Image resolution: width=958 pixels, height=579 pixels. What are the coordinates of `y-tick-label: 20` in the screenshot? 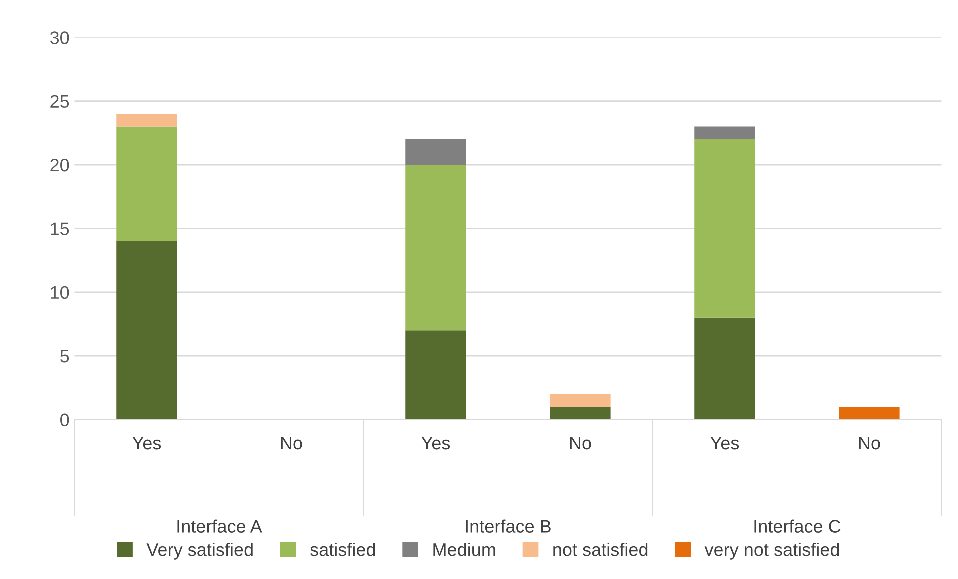 It's located at (60, 165).